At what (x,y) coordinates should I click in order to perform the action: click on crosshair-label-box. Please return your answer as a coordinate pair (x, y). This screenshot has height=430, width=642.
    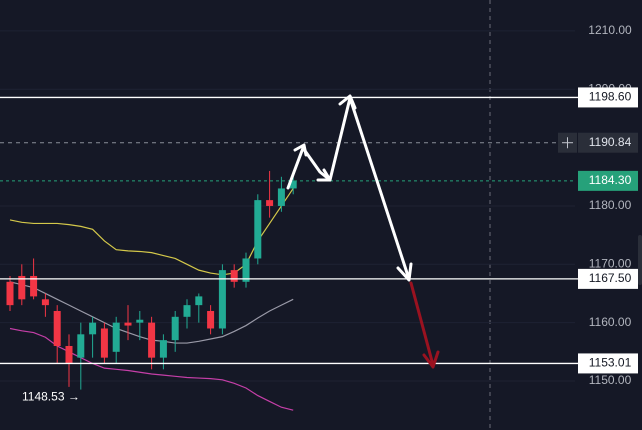
    Looking at the image, I should click on (608, 142).